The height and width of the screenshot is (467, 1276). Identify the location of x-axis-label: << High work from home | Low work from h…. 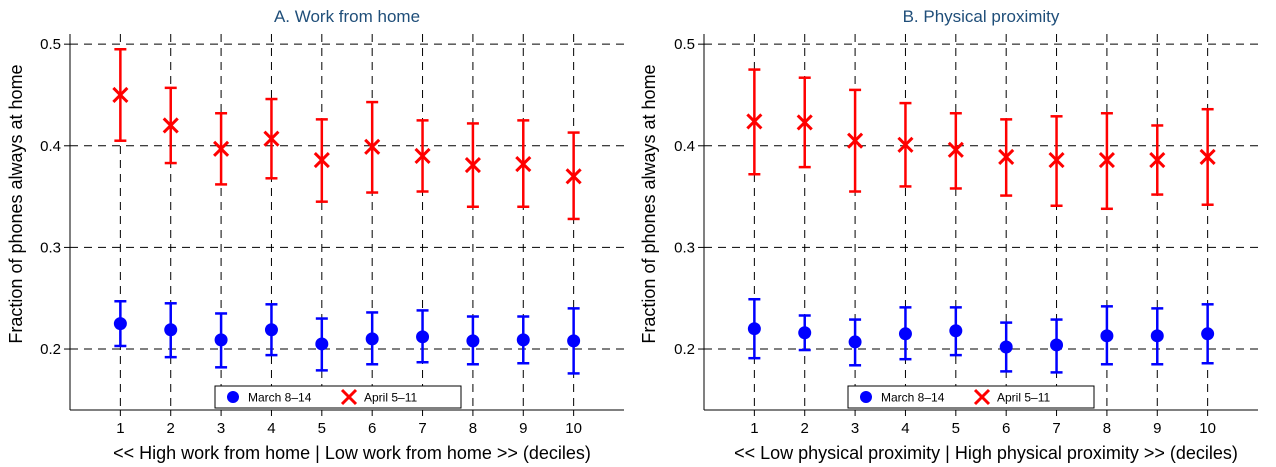
(352, 453).